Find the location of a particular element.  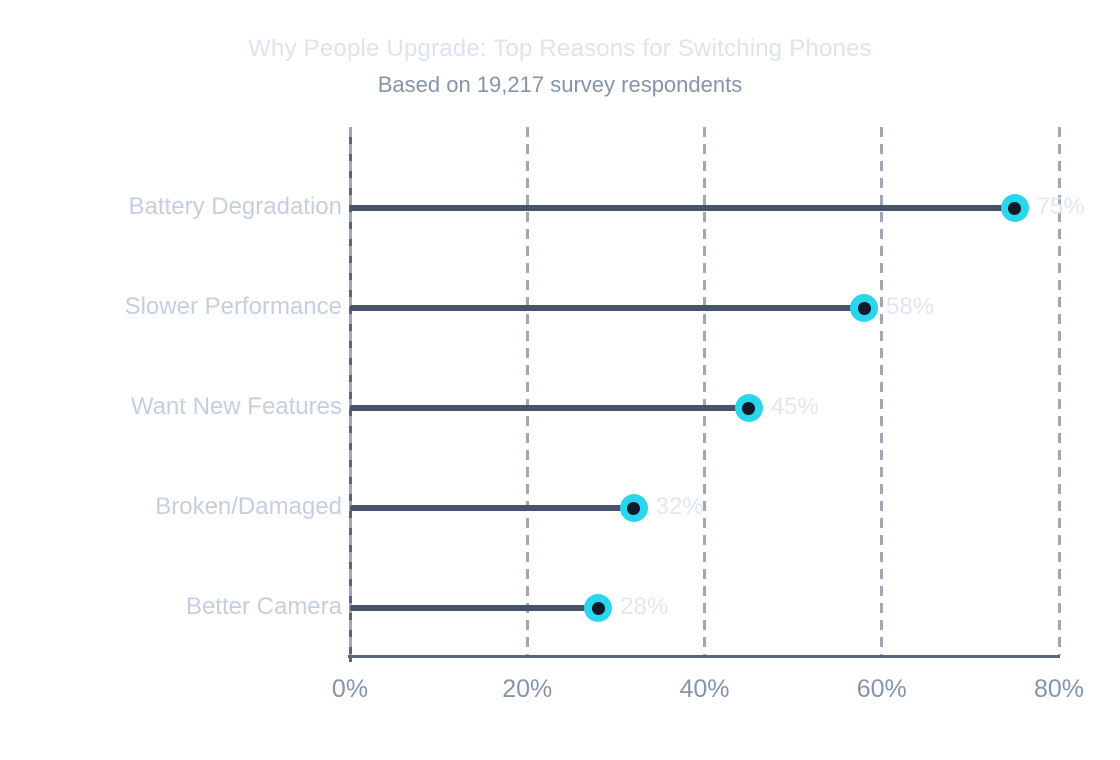

value-label: 58% is located at coordinates (910, 306).